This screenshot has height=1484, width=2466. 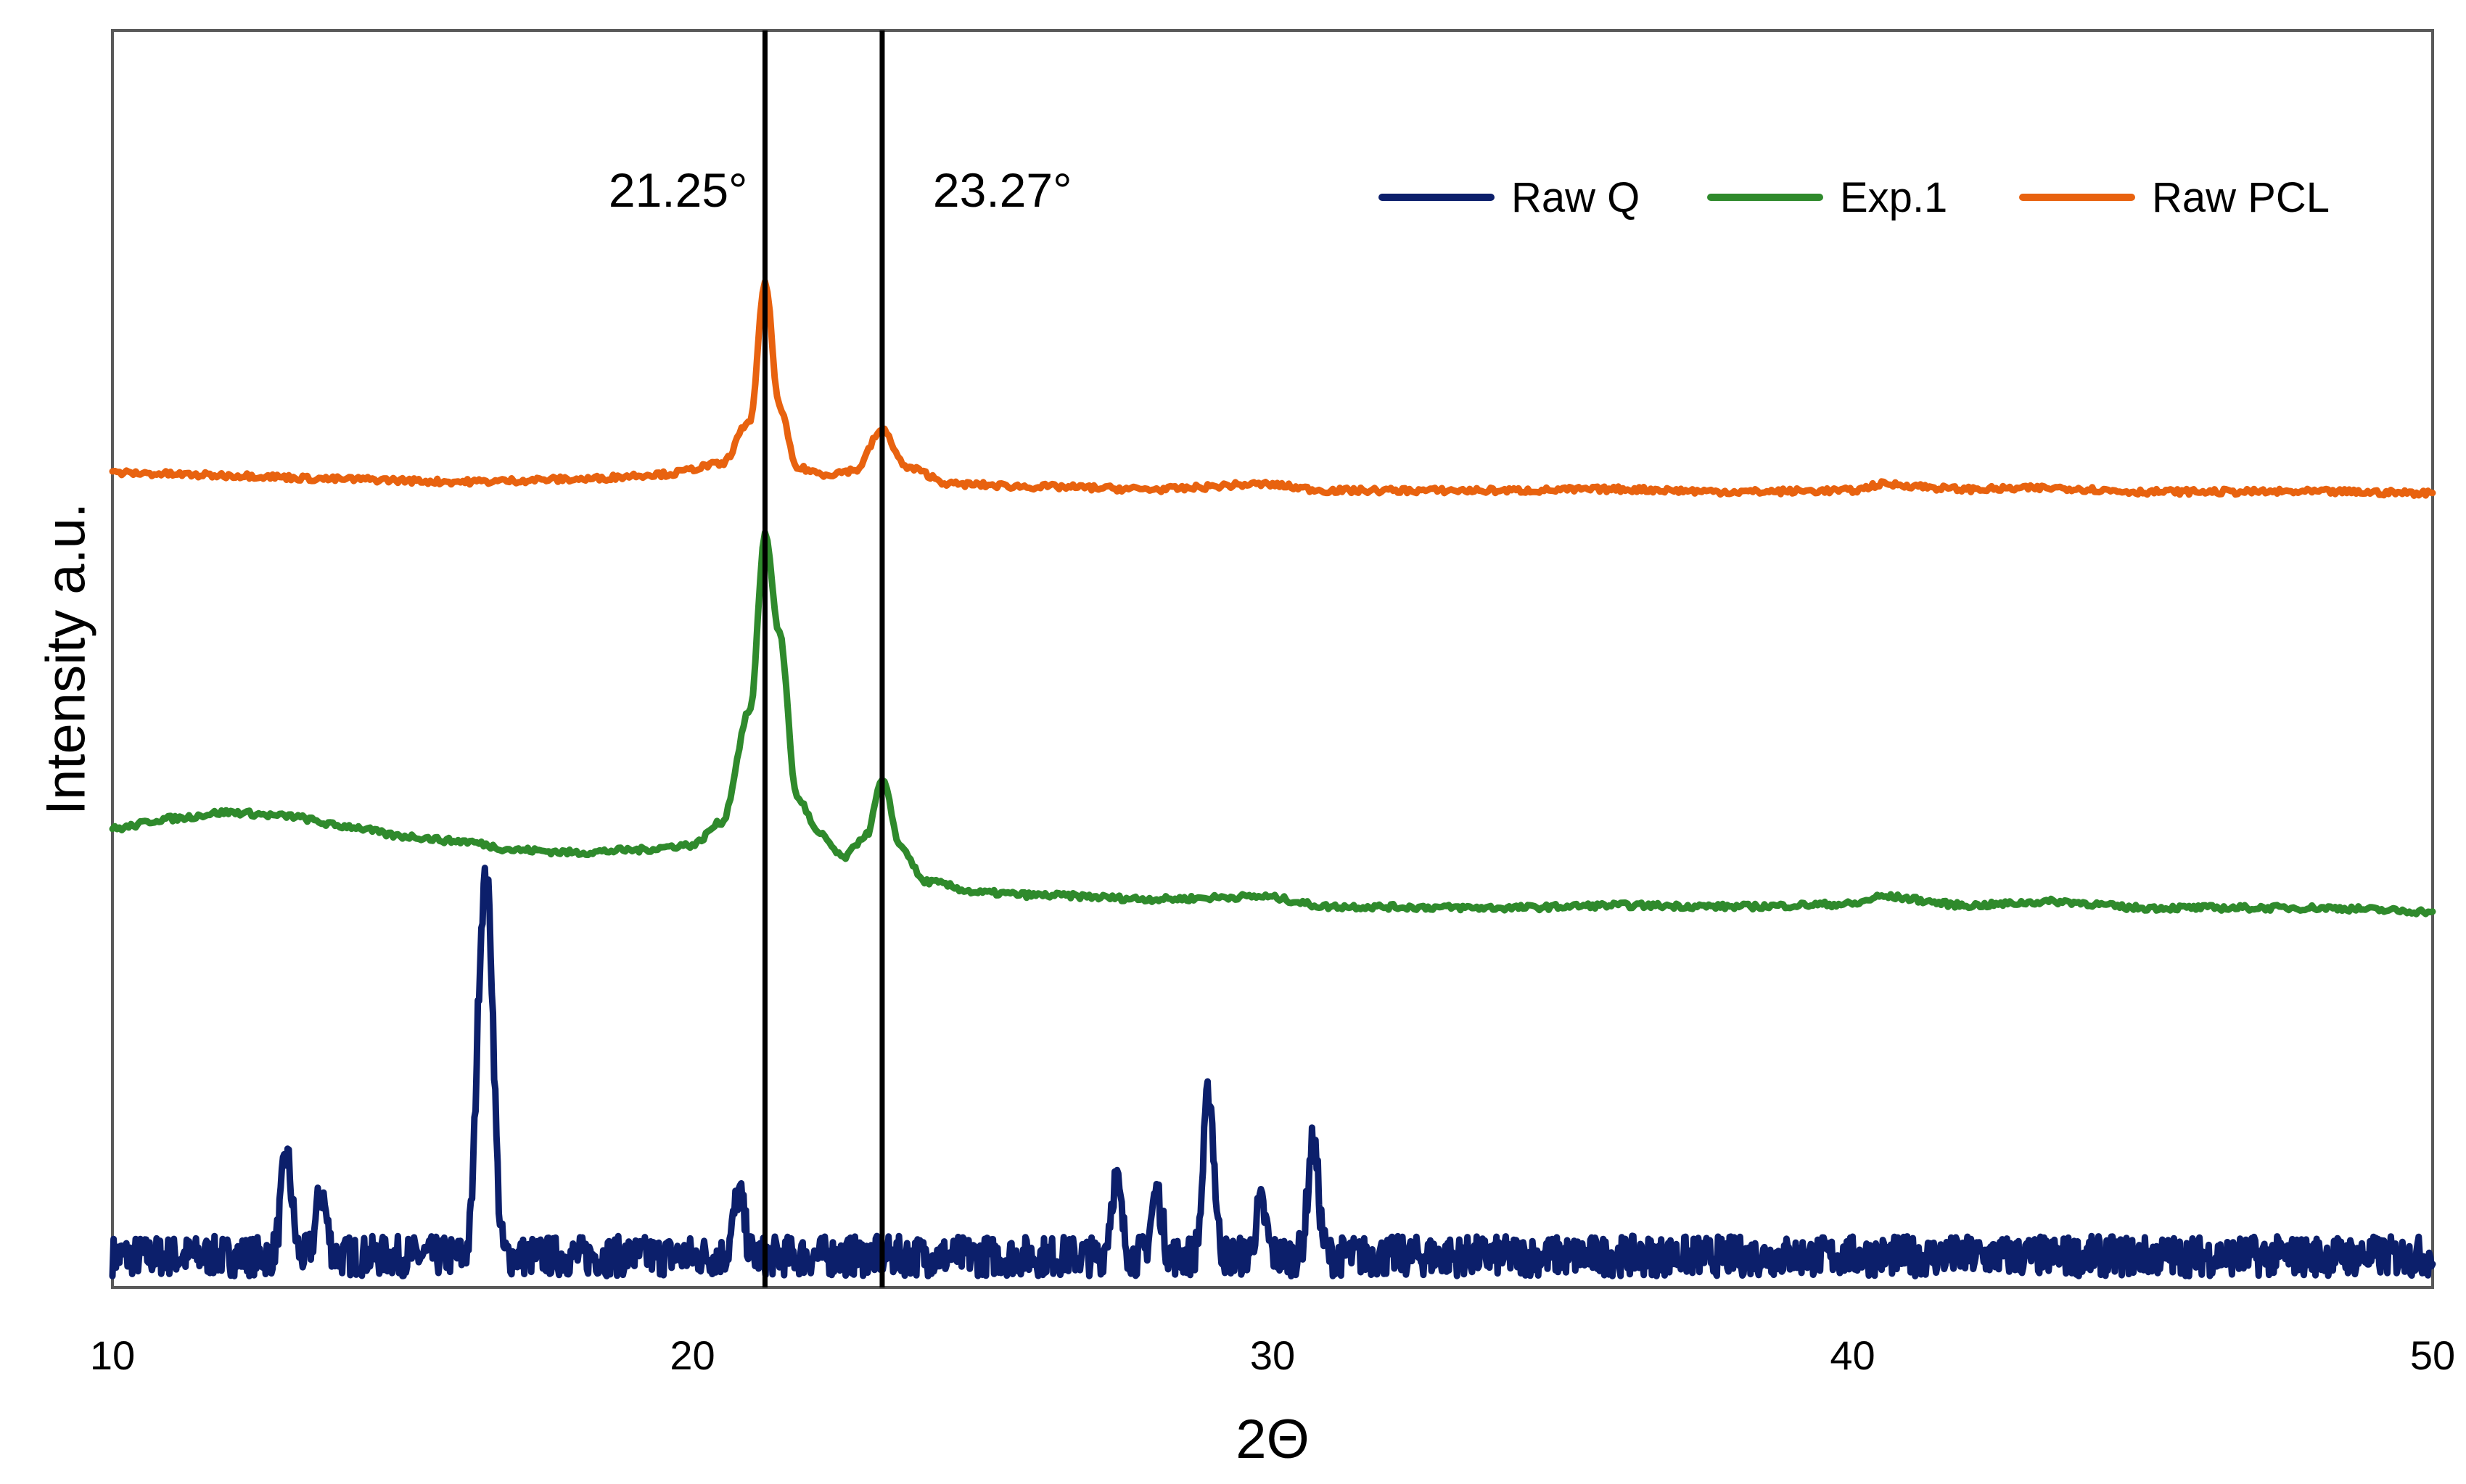 What do you see at coordinates (678, 190) in the screenshot?
I see `annotation-label-1: 21.25°` at bounding box center [678, 190].